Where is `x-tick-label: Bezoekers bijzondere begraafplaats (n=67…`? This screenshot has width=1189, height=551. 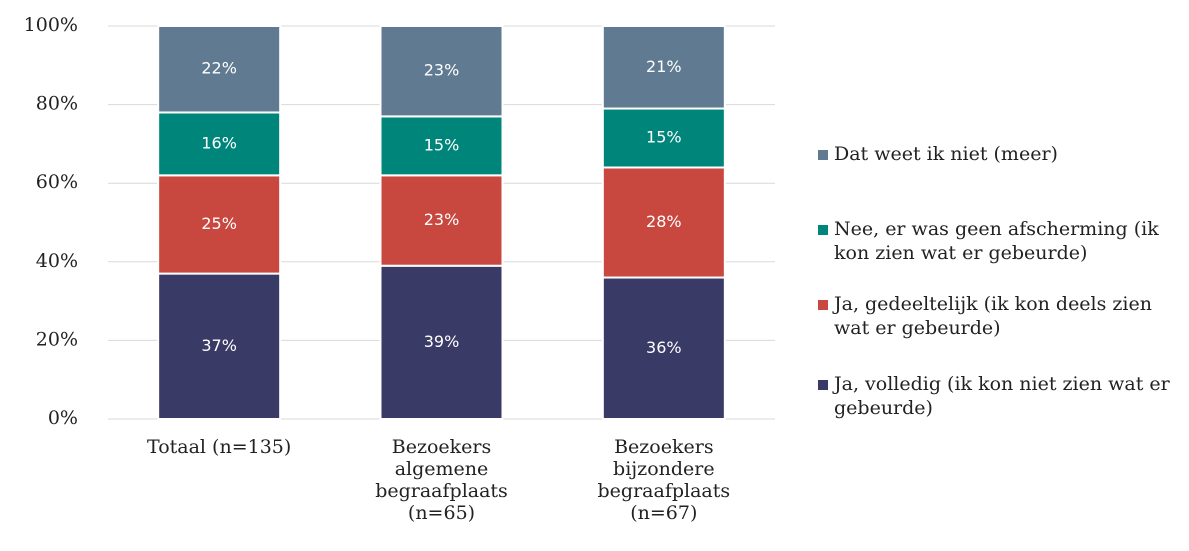
x-tick-label: Bezoekers bijzondere begraafplaats (n=67… is located at coordinates (664, 480).